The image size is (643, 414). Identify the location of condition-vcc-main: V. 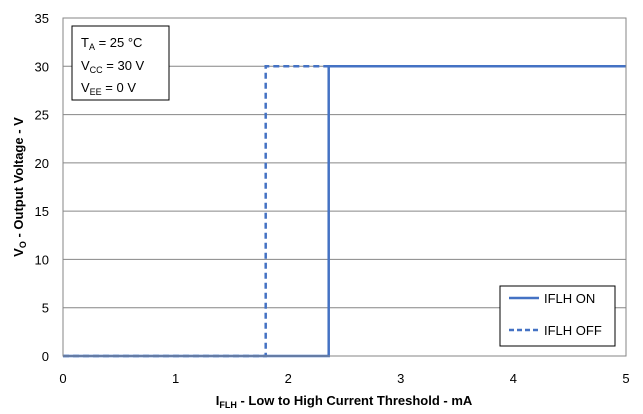
(85, 65).